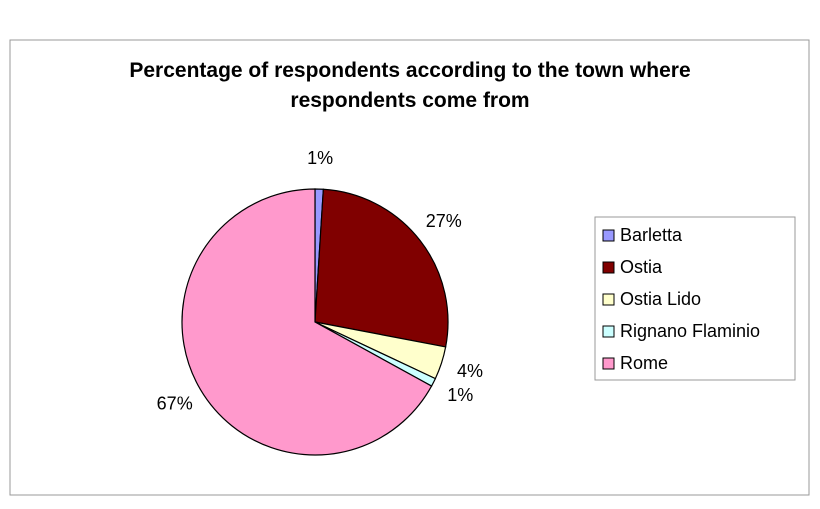 This screenshot has width=820, height=509. What do you see at coordinates (175, 404) in the screenshot?
I see `data-label: 67%` at bounding box center [175, 404].